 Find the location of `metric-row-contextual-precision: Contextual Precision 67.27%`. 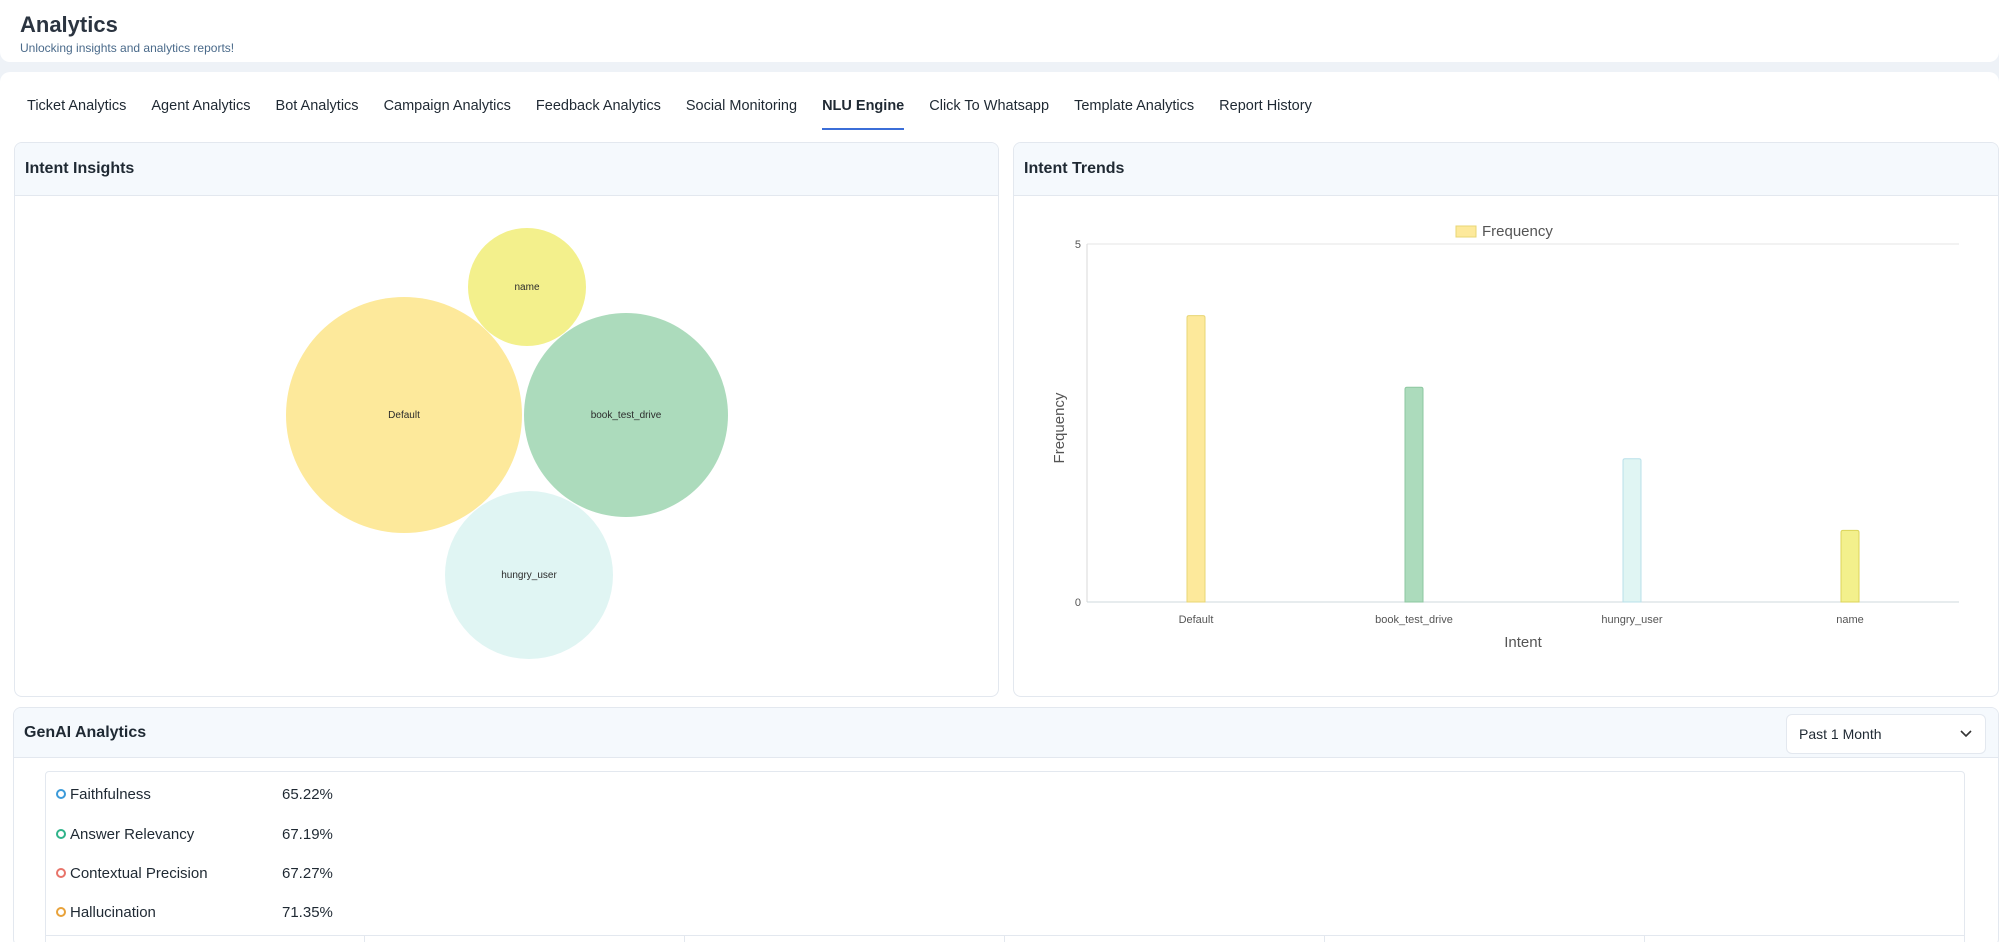

metric-row-contextual-precision: Contextual Precision 67.27% is located at coordinates (194, 873).